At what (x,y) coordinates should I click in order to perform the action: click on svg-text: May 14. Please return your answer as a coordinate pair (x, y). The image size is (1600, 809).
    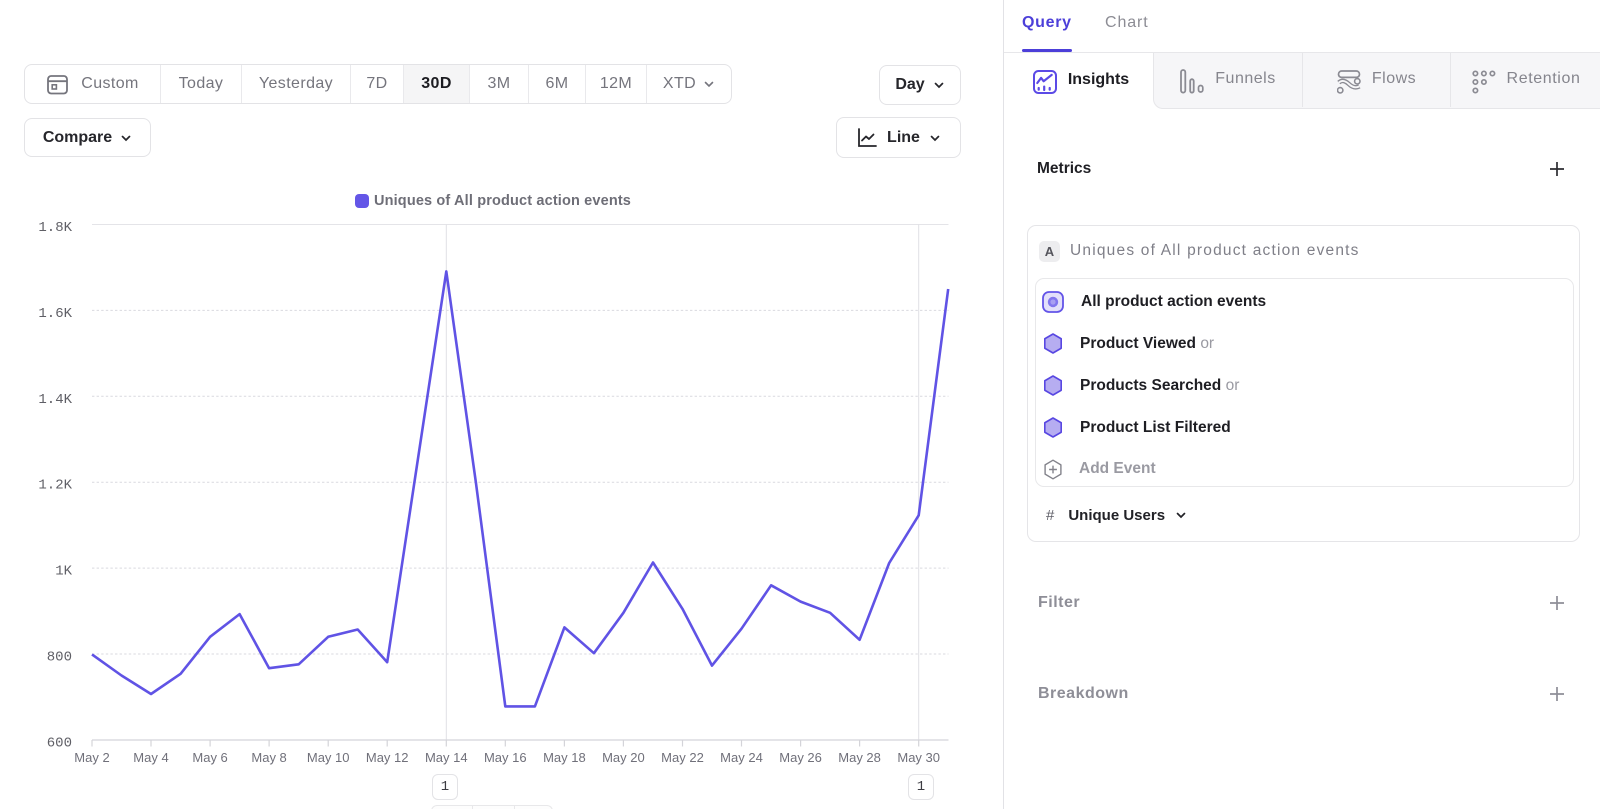
    Looking at the image, I should click on (446, 757).